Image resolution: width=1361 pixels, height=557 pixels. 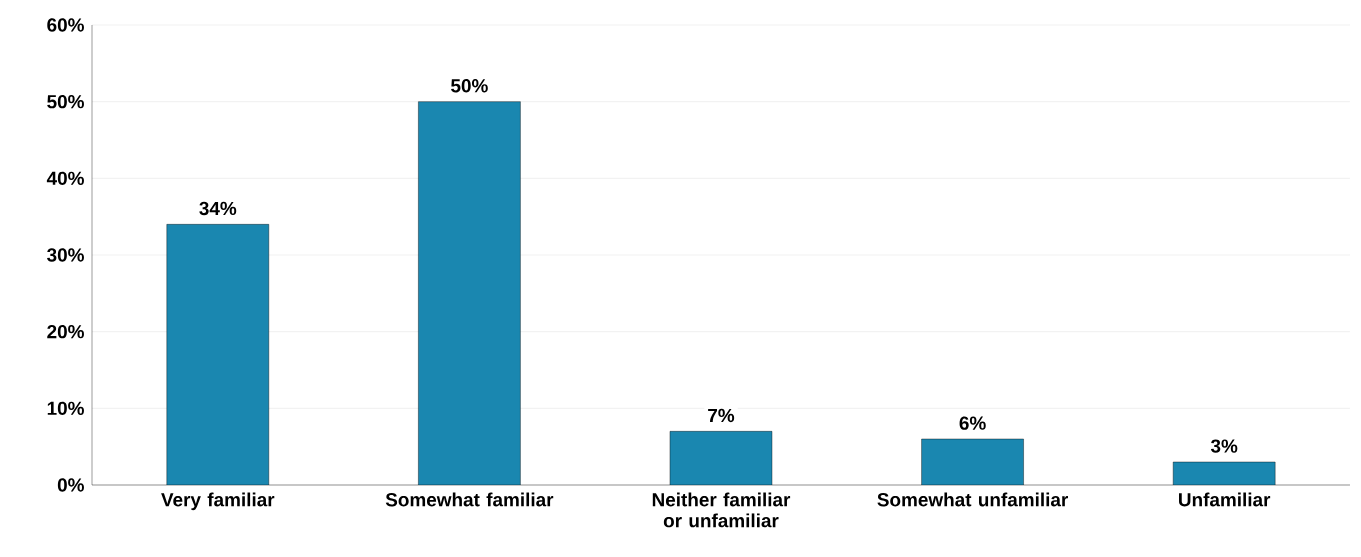 I want to click on x-tick-label: Unfamiliar, so click(x=1225, y=499).